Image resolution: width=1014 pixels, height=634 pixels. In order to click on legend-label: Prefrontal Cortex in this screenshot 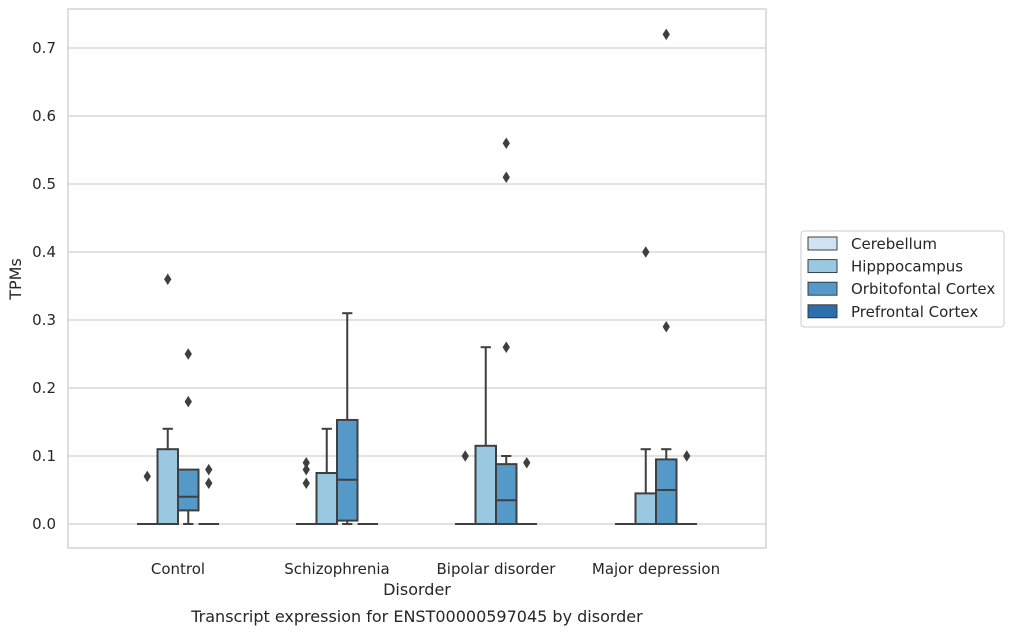, I will do `click(914, 312)`.